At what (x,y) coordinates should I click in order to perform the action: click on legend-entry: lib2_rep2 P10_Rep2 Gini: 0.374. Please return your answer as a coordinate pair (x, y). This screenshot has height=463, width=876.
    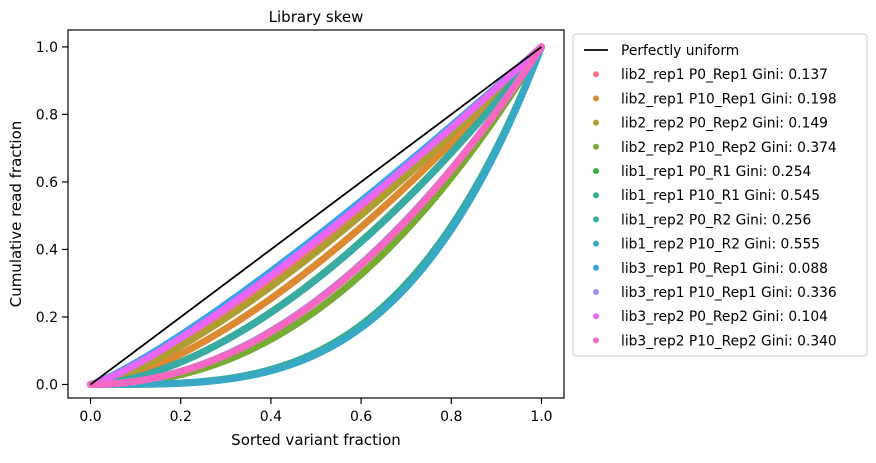
    Looking at the image, I should click on (715, 148).